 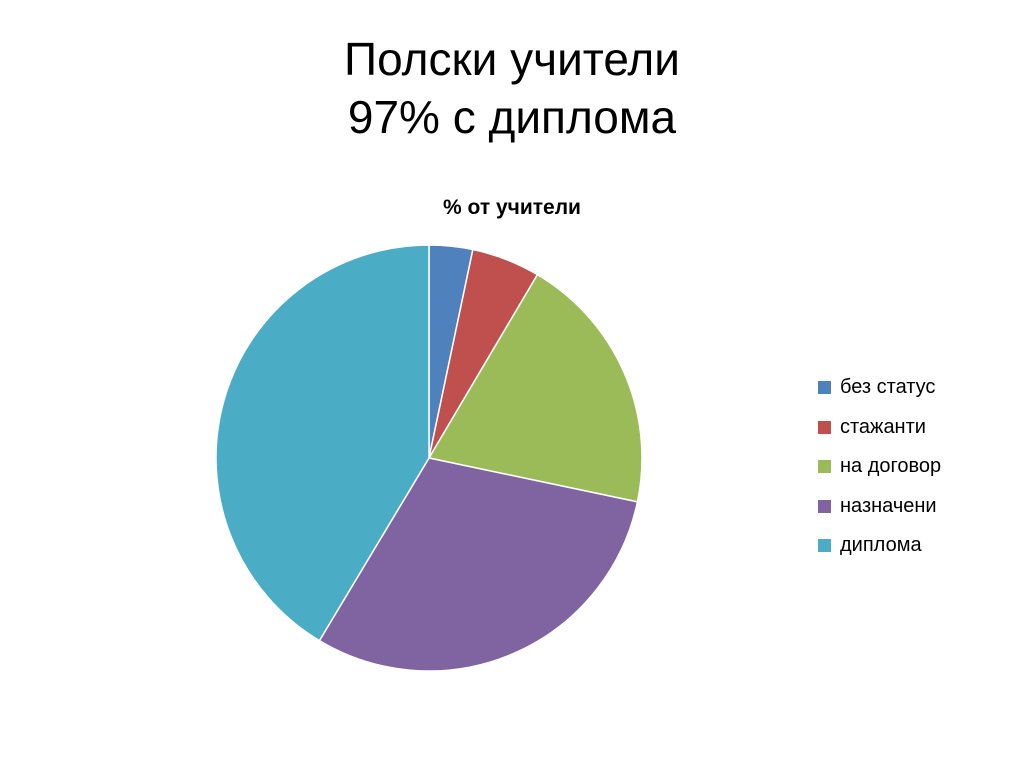 I want to click on legend-swatch-stazhanti, so click(x=824, y=427).